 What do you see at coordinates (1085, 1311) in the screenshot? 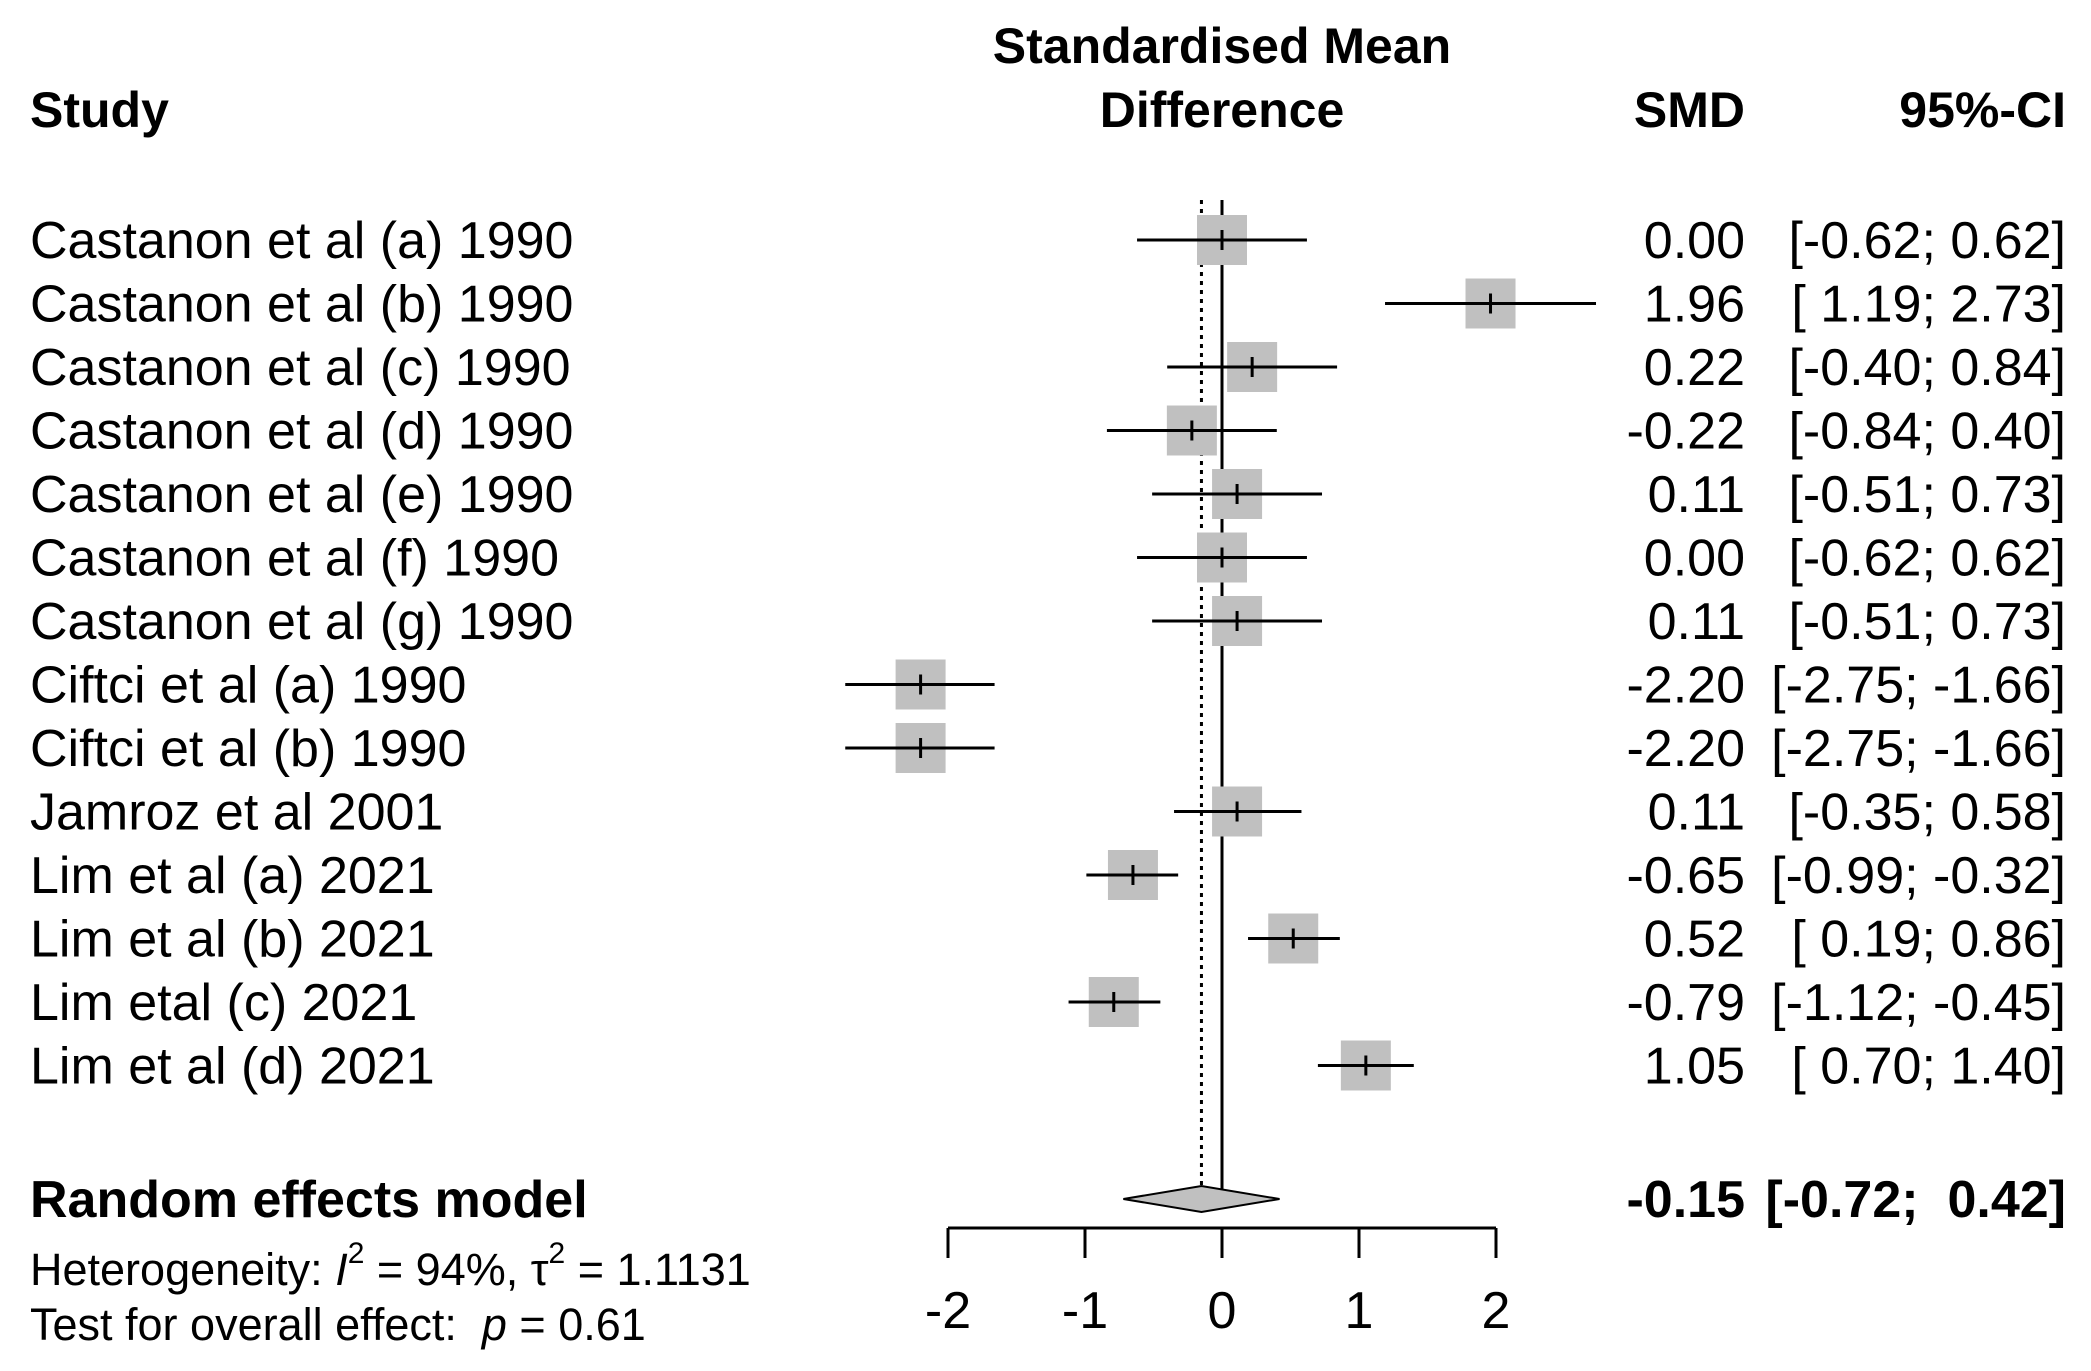
I see `x-axis-tick-label: -1` at bounding box center [1085, 1311].